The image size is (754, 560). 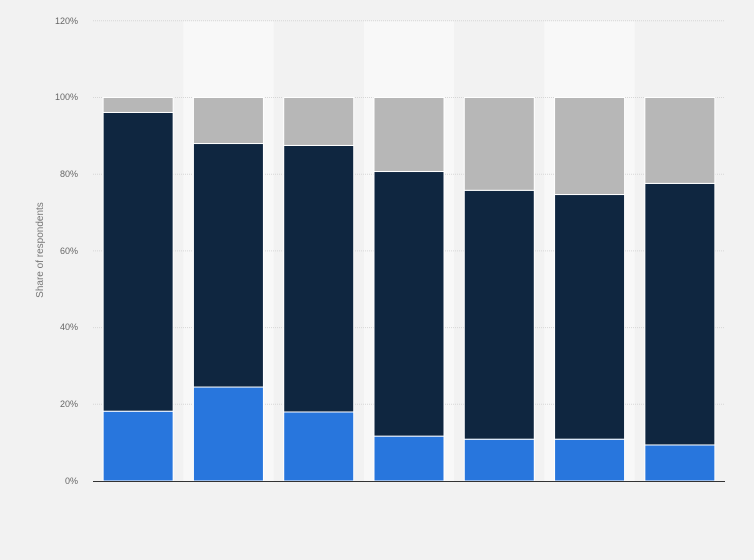 I want to click on y-axis-label: Share of respondents, so click(x=40, y=250).